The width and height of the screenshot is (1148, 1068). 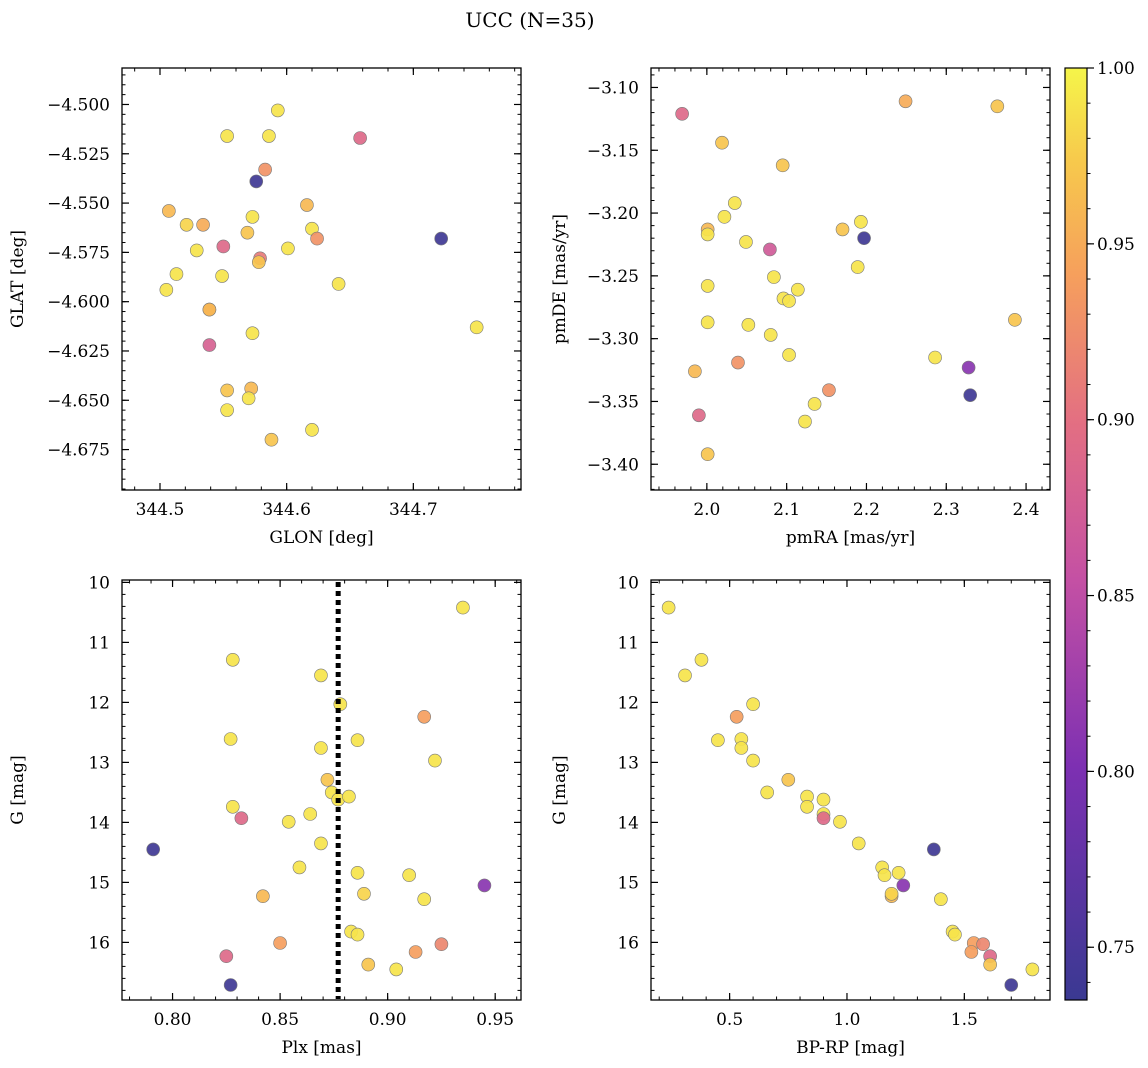 What do you see at coordinates (1116, 69) in the screenshot?
I see `colorbar-tick-label: 1.00` at bounding box center [1116, 69].